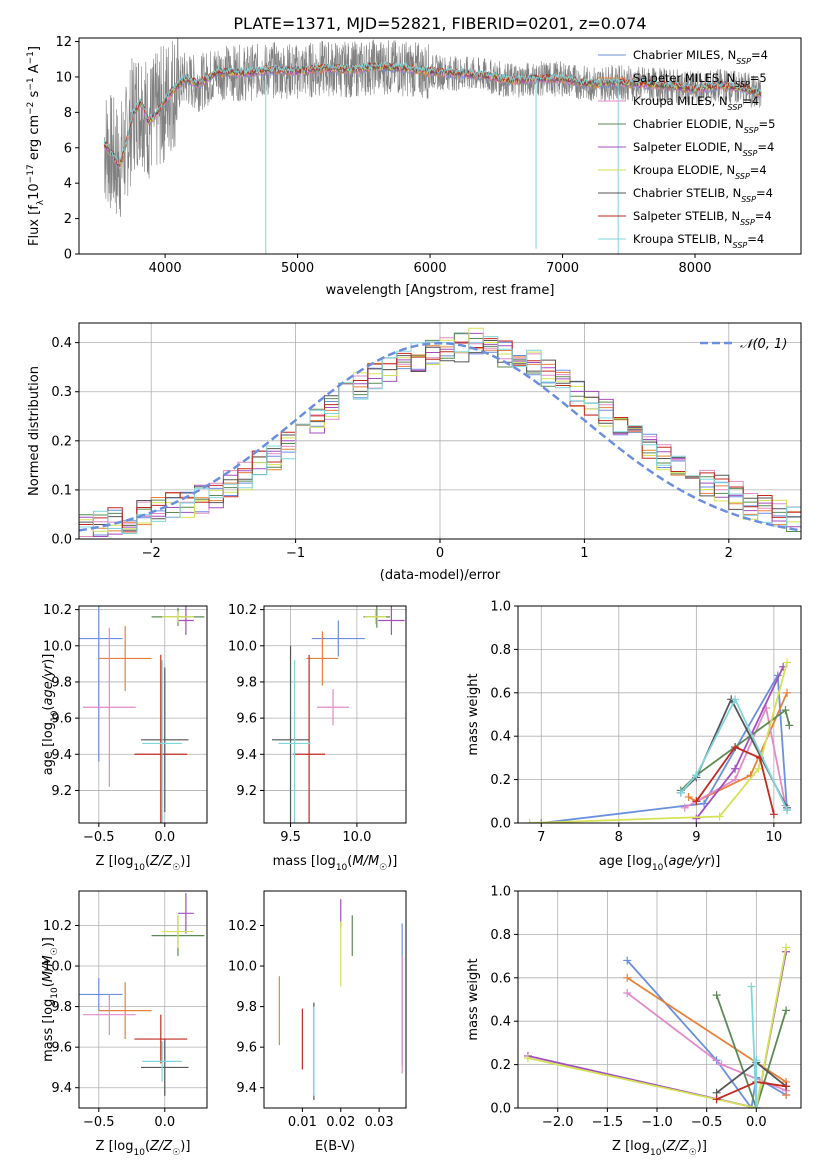 This screenshot has height=1170, width=819. I want to click on y-tick-label: 0.4, so click(61, 343).